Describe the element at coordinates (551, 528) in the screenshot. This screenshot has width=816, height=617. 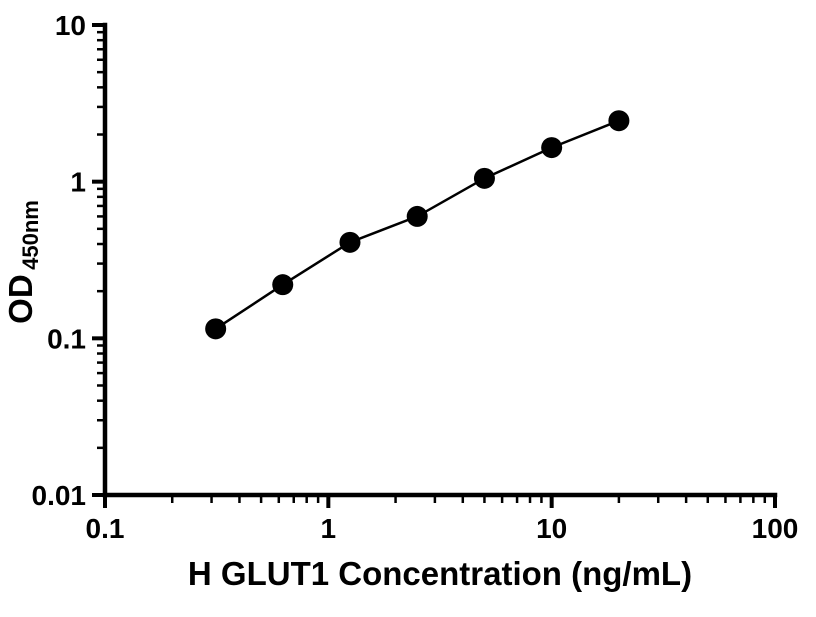
I see `x-tick-label: 10` at that location.